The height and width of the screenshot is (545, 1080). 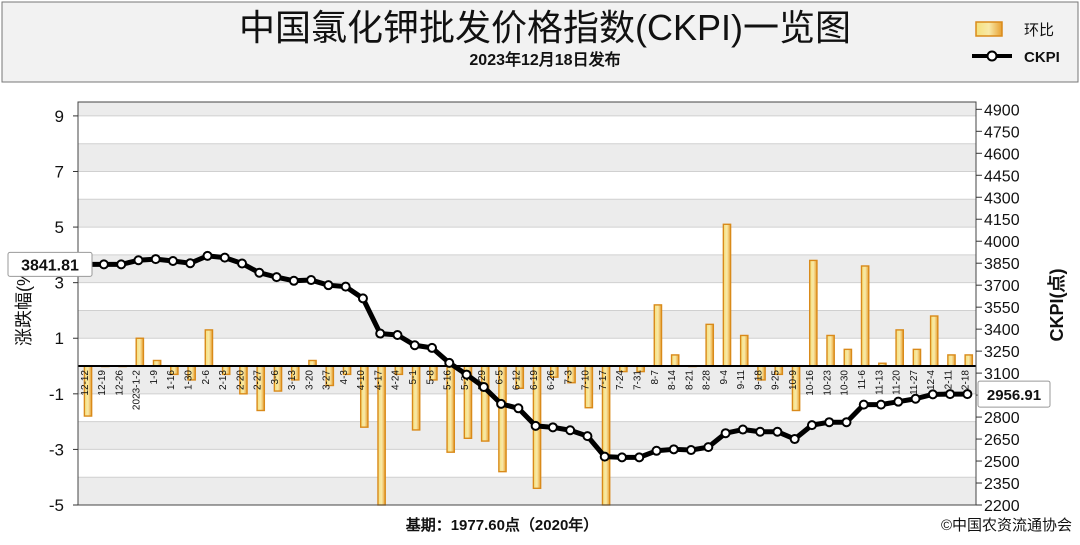 I want to click on right-tick-label: 4300, so click(x=1002, y=198).